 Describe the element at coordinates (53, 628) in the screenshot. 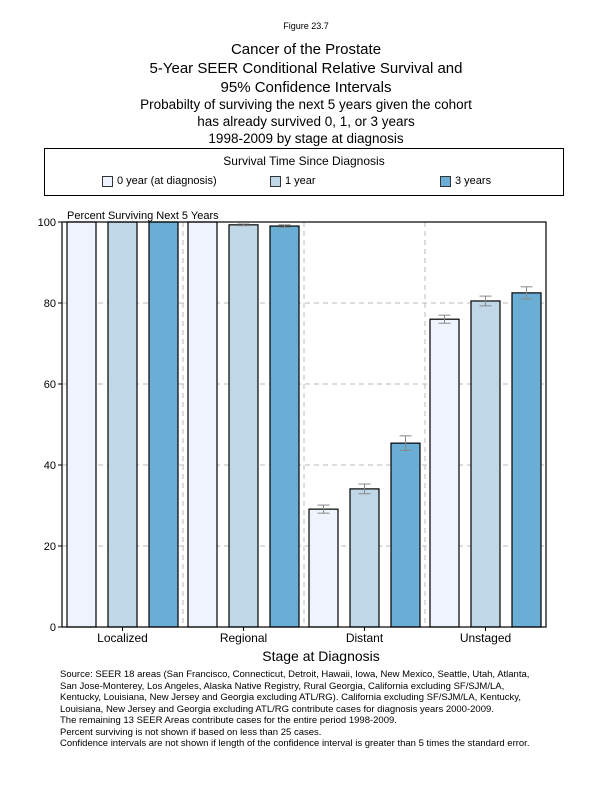

I see `y-tick-label: 0` at that location.